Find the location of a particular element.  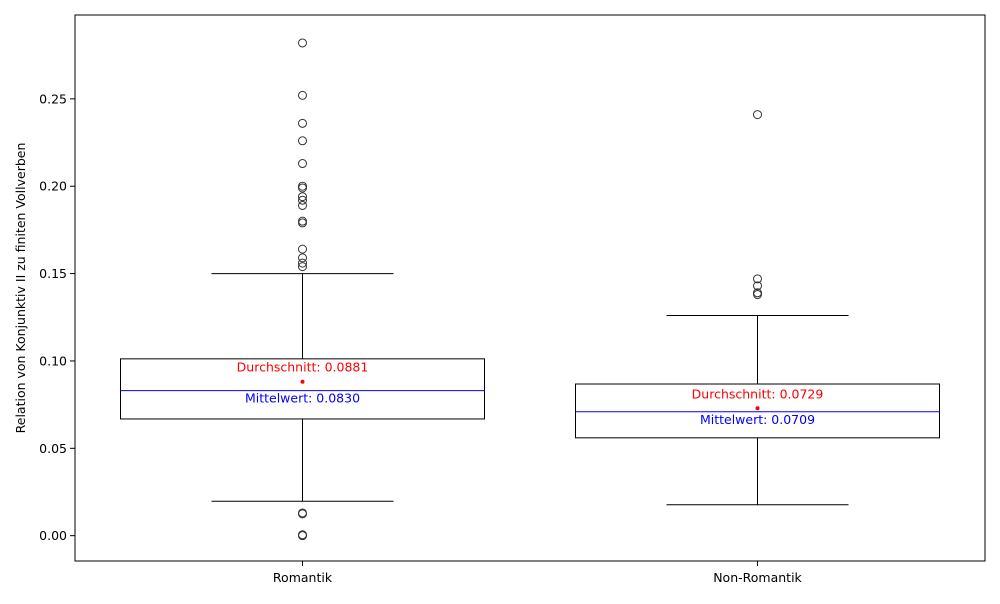

y-tick-label: 0.10 is located at coordinates (53, 360).